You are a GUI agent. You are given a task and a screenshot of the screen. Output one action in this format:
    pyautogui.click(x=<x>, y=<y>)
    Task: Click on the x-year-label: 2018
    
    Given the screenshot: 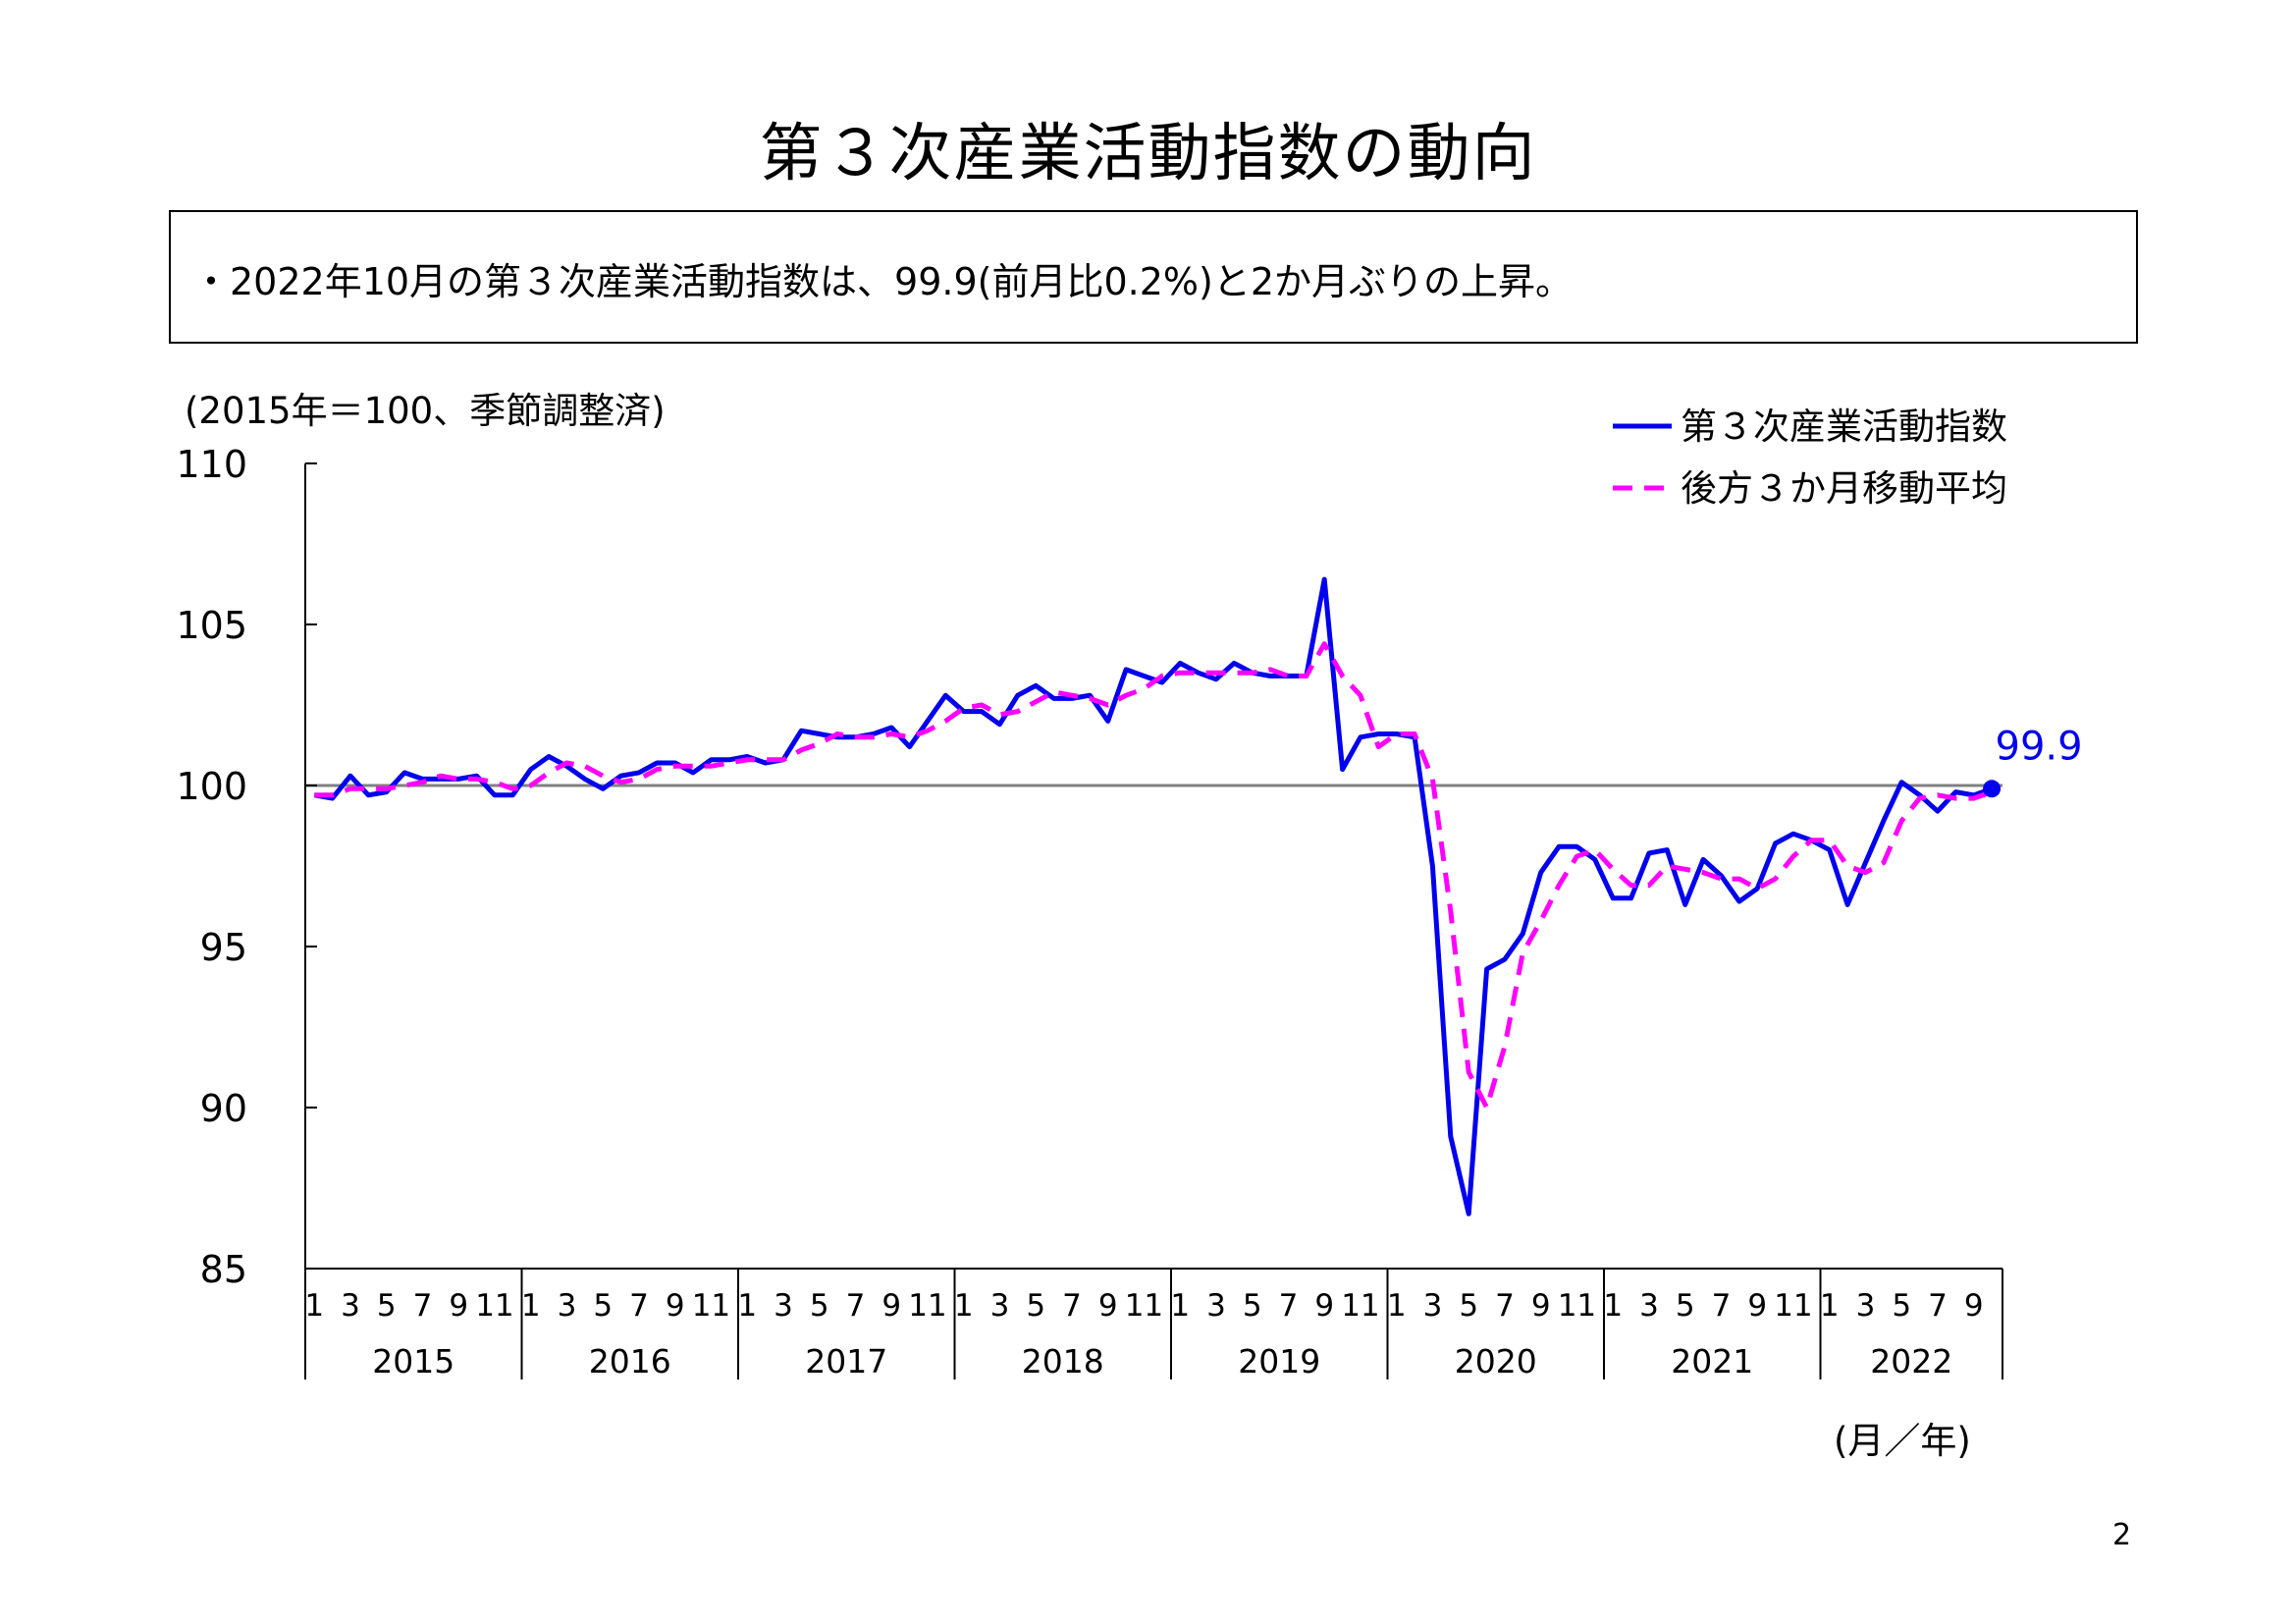 What is the action you would take?
    pyautogui.click(x=1063, y=1361)
    